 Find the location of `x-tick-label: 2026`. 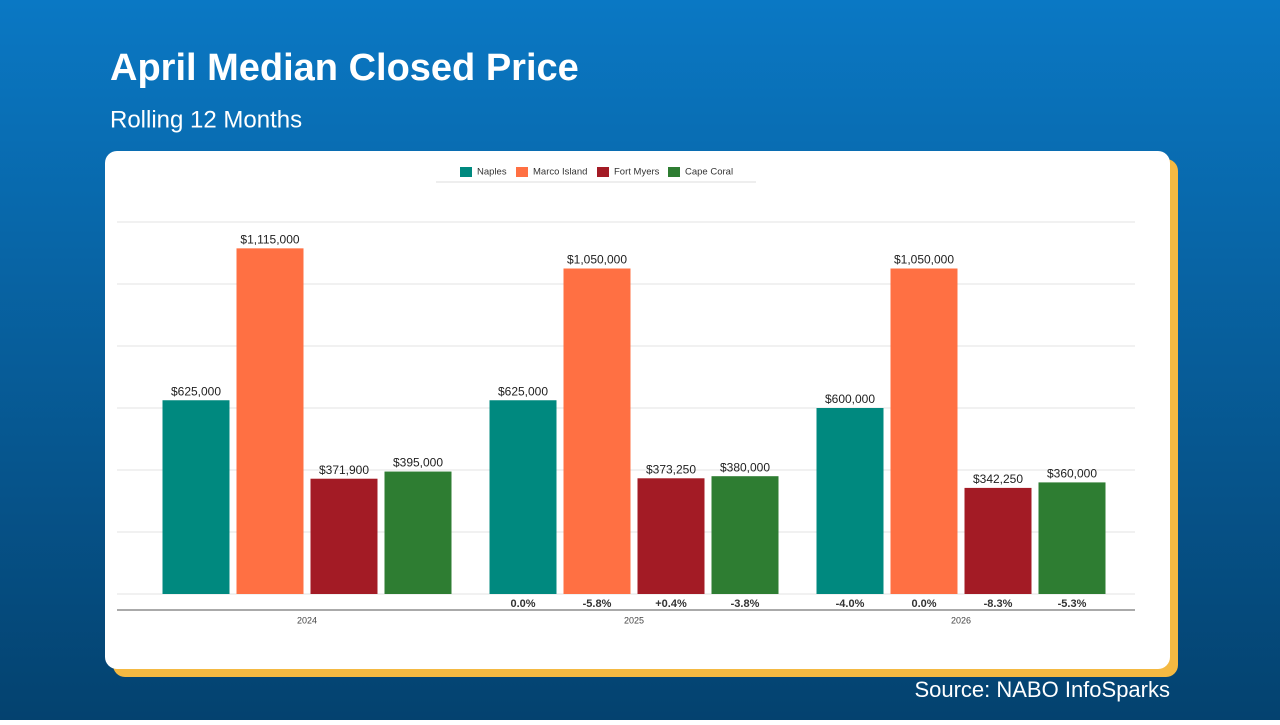

x-tick-label: 2026 is located at coordinates (961, 620).